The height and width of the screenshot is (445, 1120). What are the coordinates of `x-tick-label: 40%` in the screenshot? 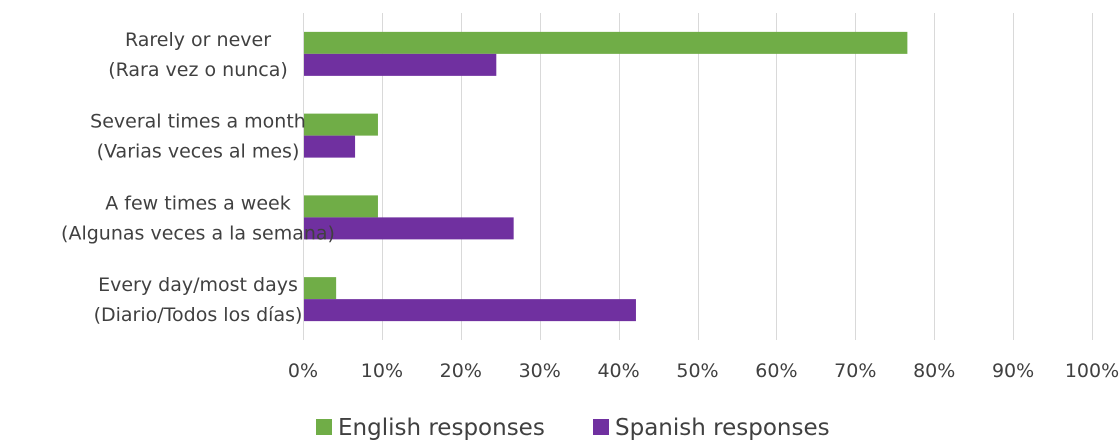 It's located at (618, 371).